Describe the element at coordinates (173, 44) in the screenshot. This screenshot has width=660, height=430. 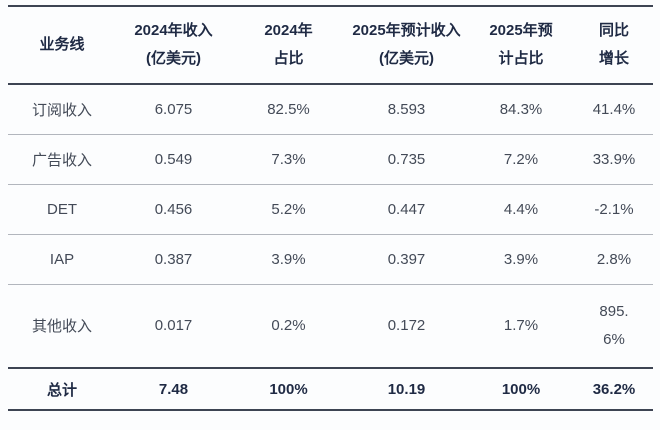
I see `header-cell-2024-revenue: 2024年收入 (亿美元)` at that location.